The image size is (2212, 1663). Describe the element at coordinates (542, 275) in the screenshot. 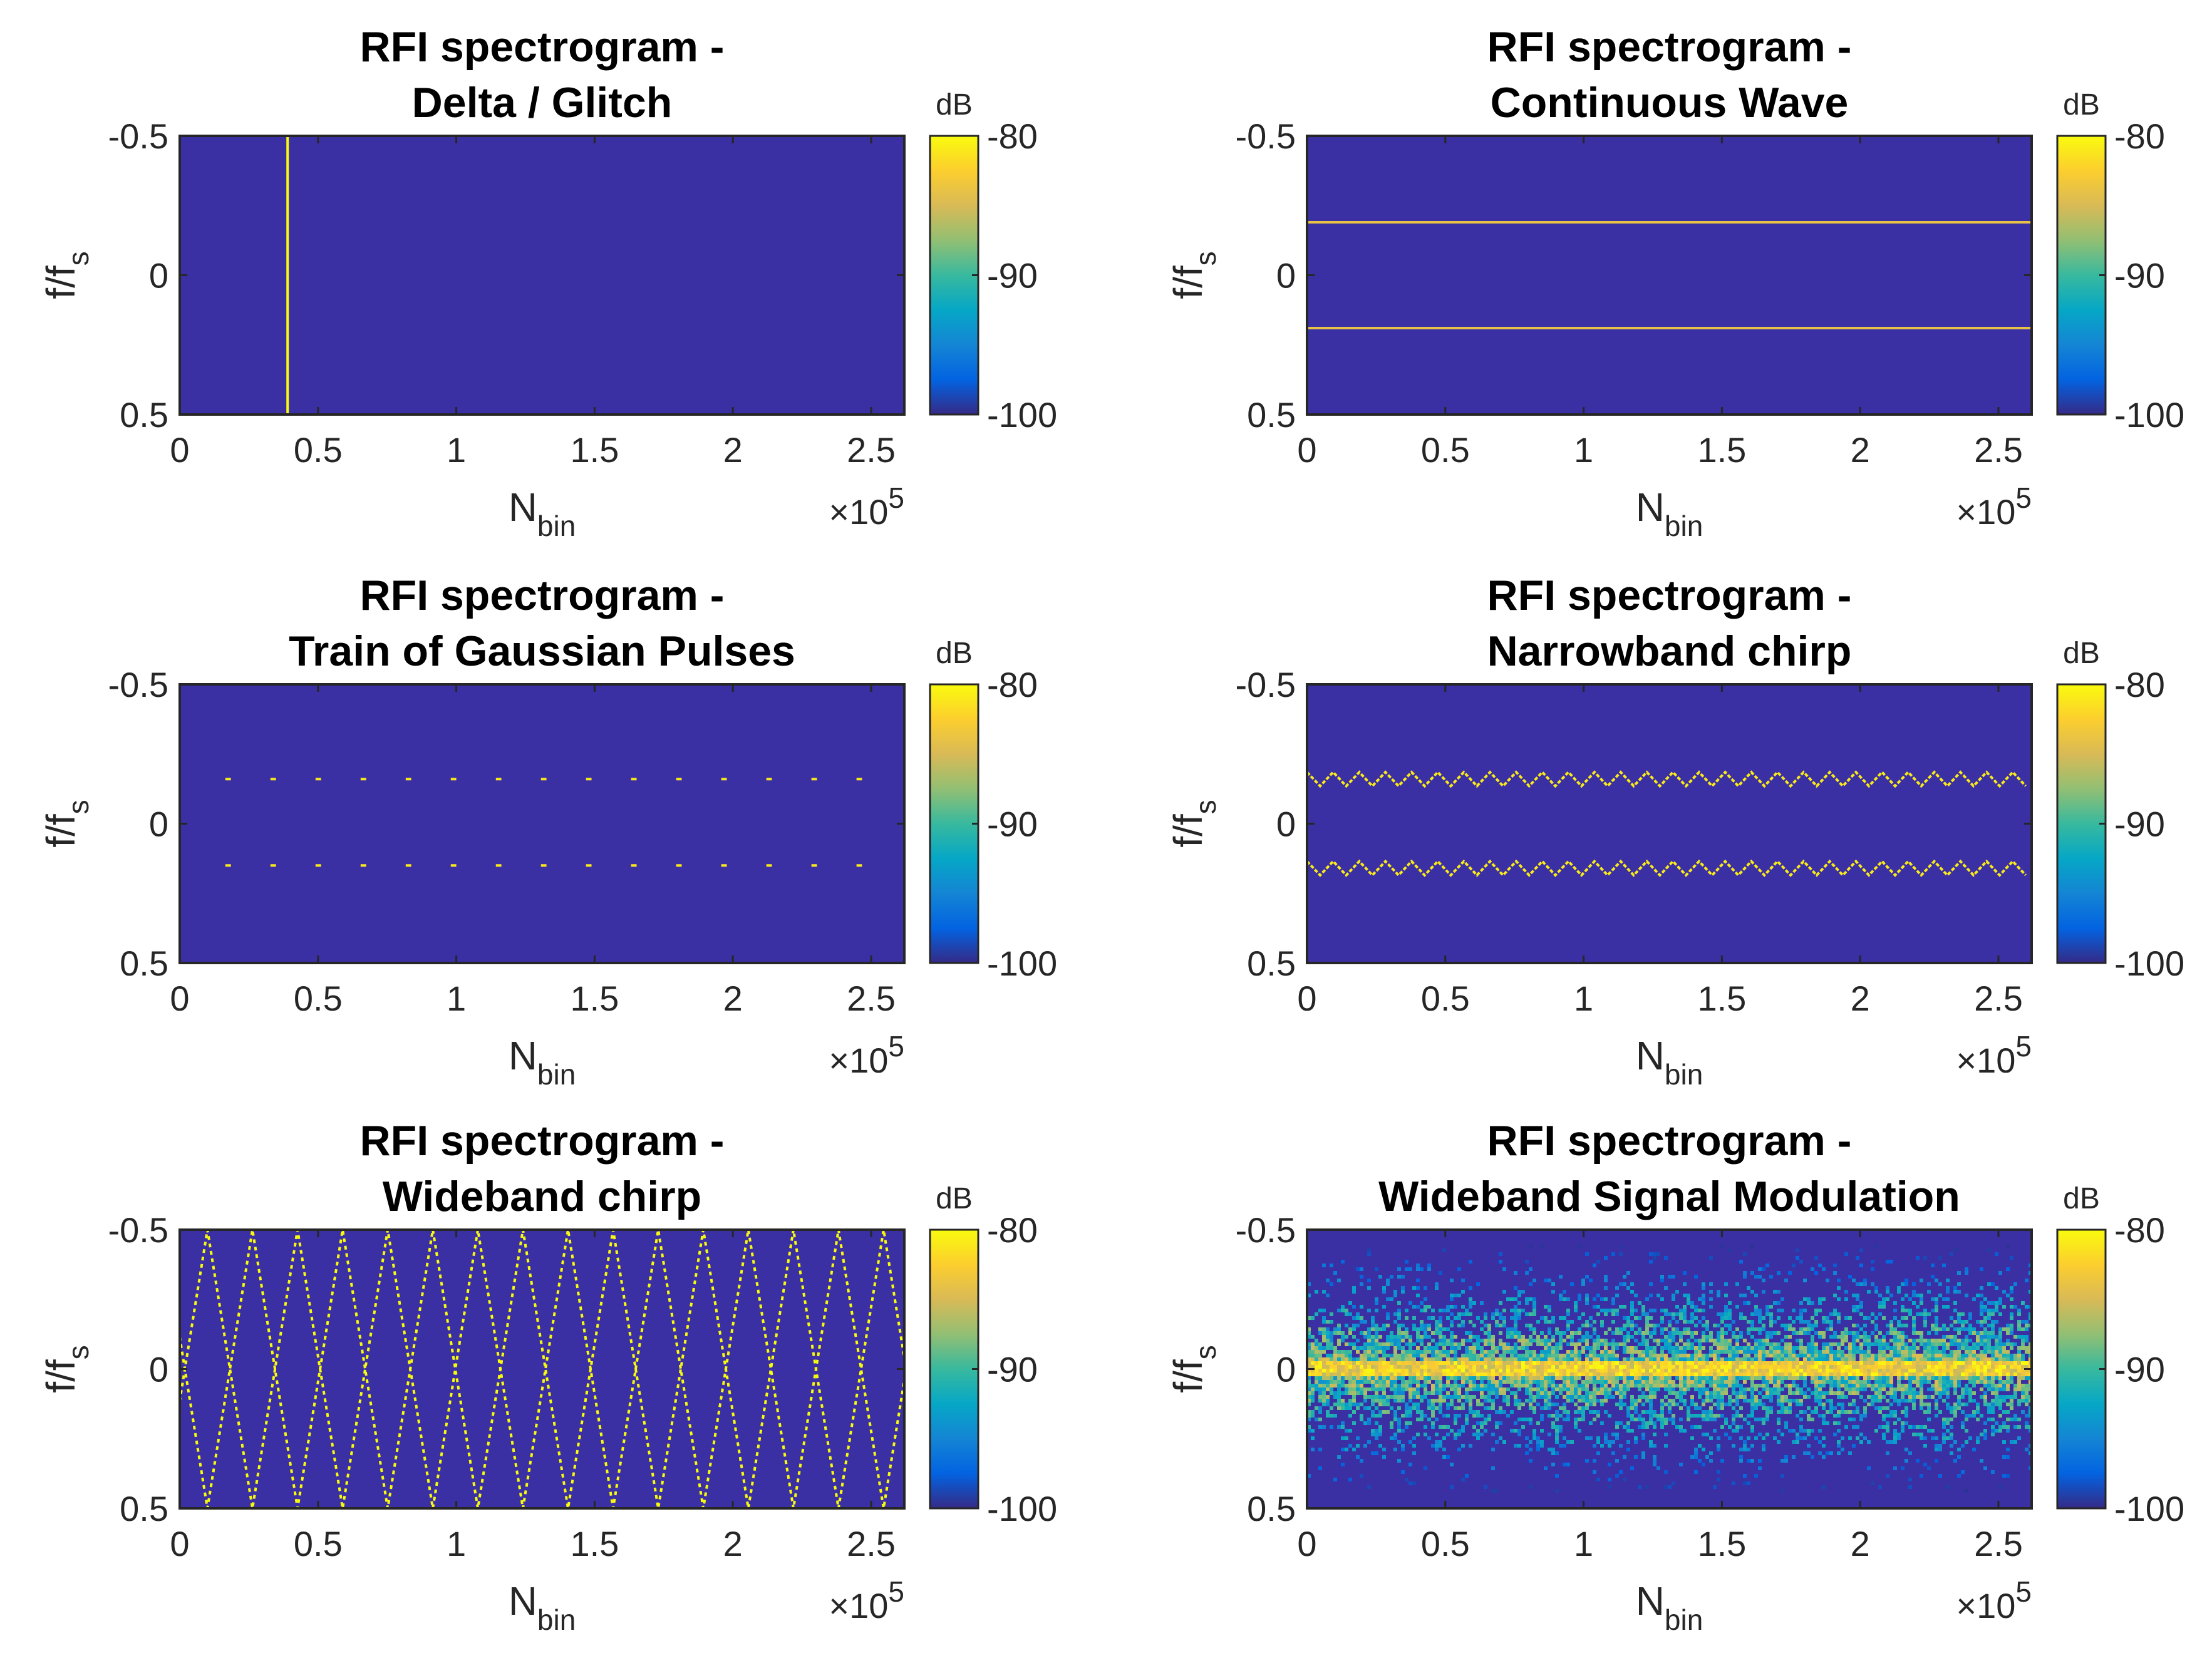

I see `spectrogram-background` at that location.